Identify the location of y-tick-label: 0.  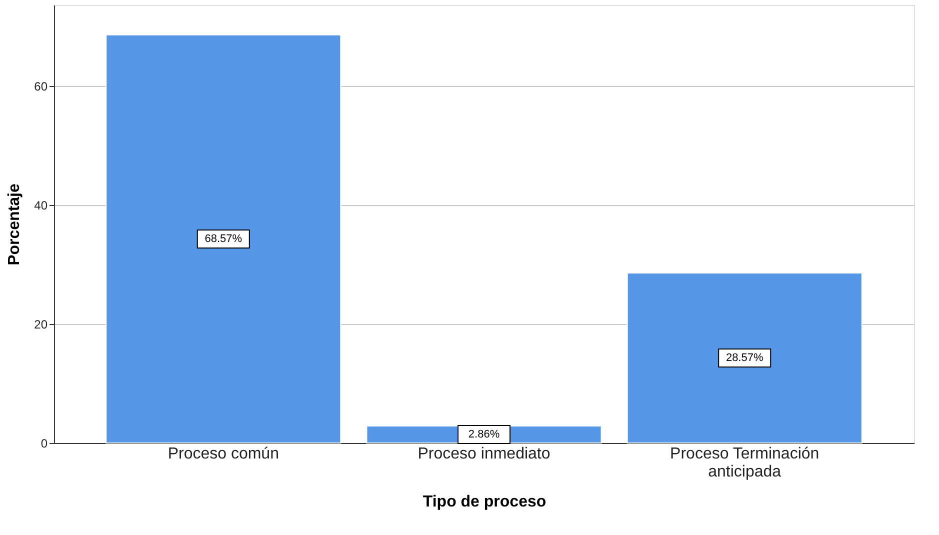
(44, 443).